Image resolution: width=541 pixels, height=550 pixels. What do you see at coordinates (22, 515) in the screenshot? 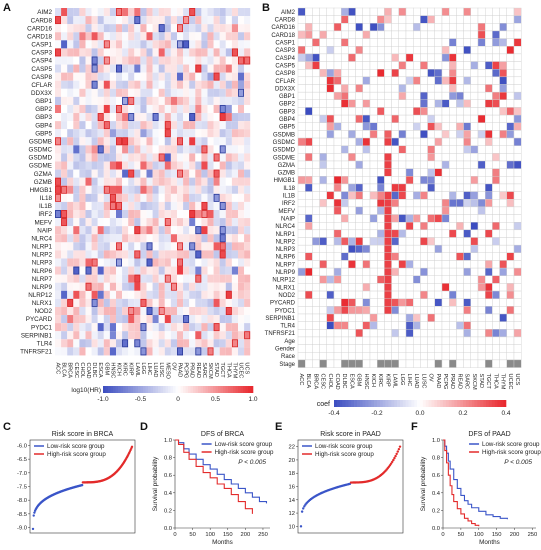
I see `y-tick-label: -8.5` at bounding box center [22, 515].